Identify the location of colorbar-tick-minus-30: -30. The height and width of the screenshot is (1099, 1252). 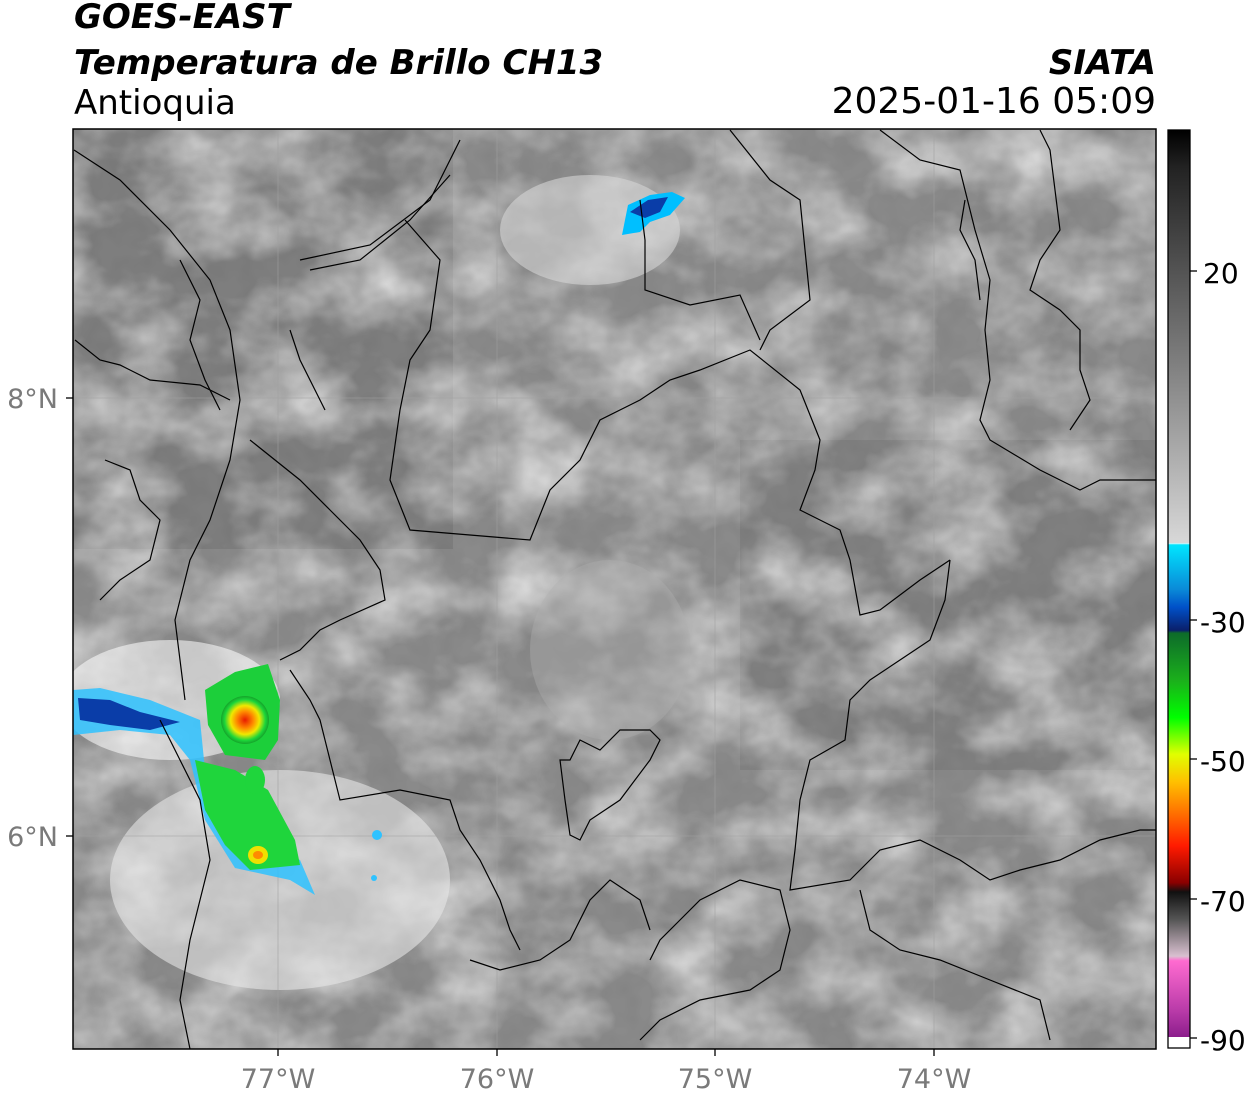
(1223, 622).